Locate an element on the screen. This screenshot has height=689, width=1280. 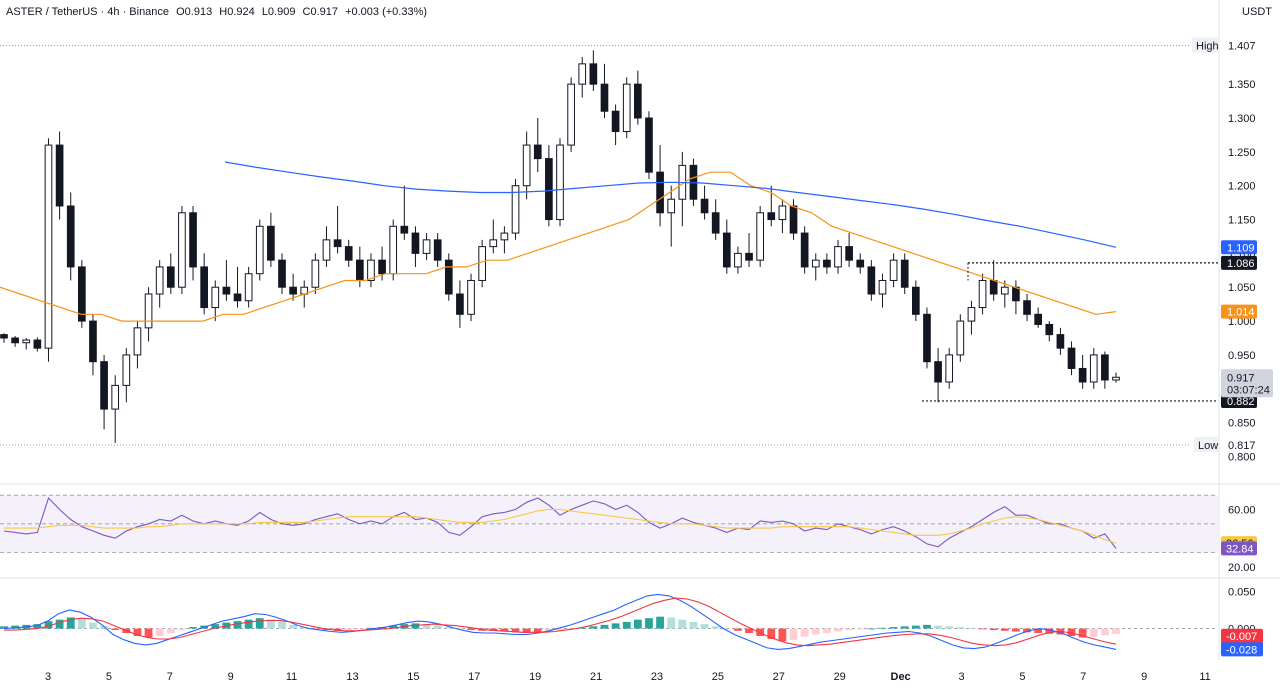
moving-average-line is located at coordinates (670, 204).